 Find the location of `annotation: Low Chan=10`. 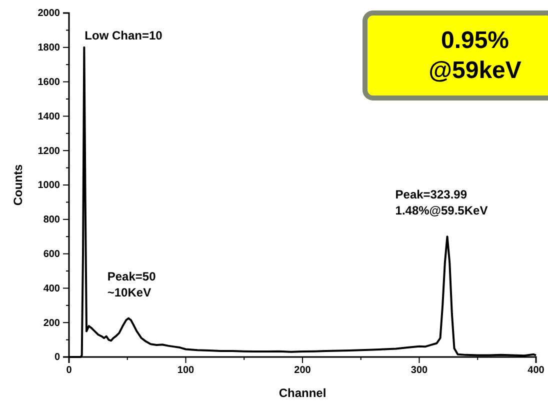

annotation: Low Chan=10 is located at coordinates (123, 35).